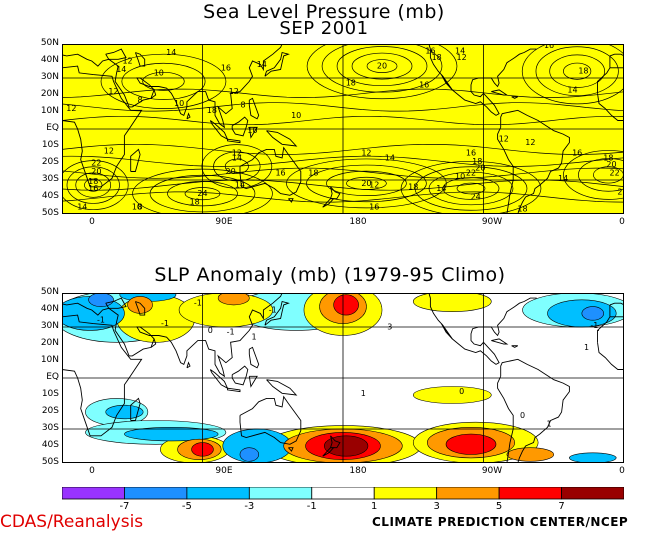 This screenshot has height=534, width=647. I want to click on lat-tick-label: 10S, so click(50, 394).